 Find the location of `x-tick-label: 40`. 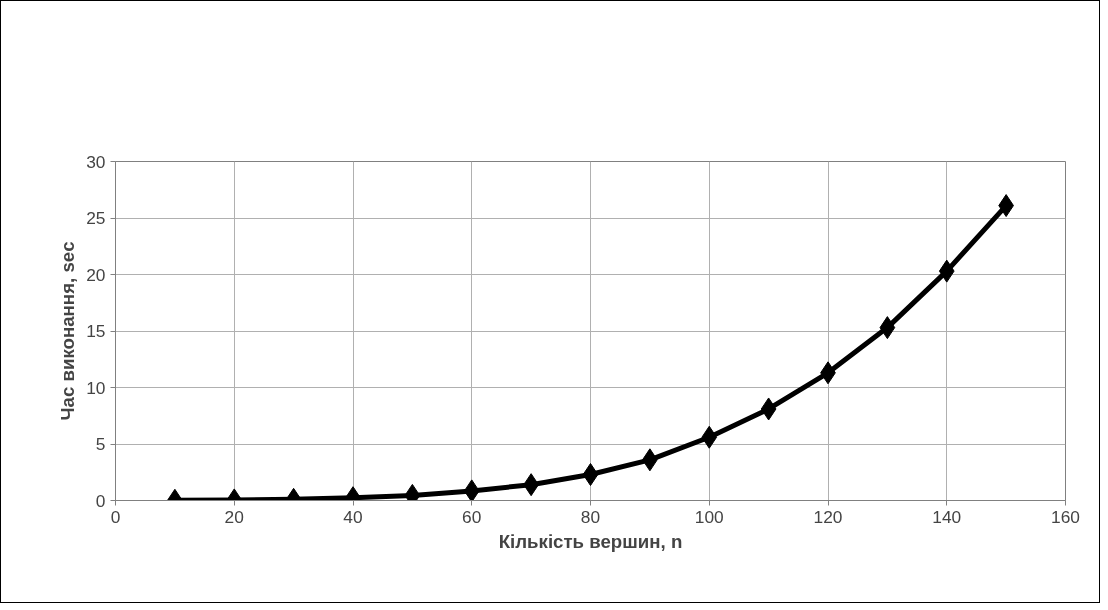

x-tick-label: 40 is located at coordinates (353, 516).